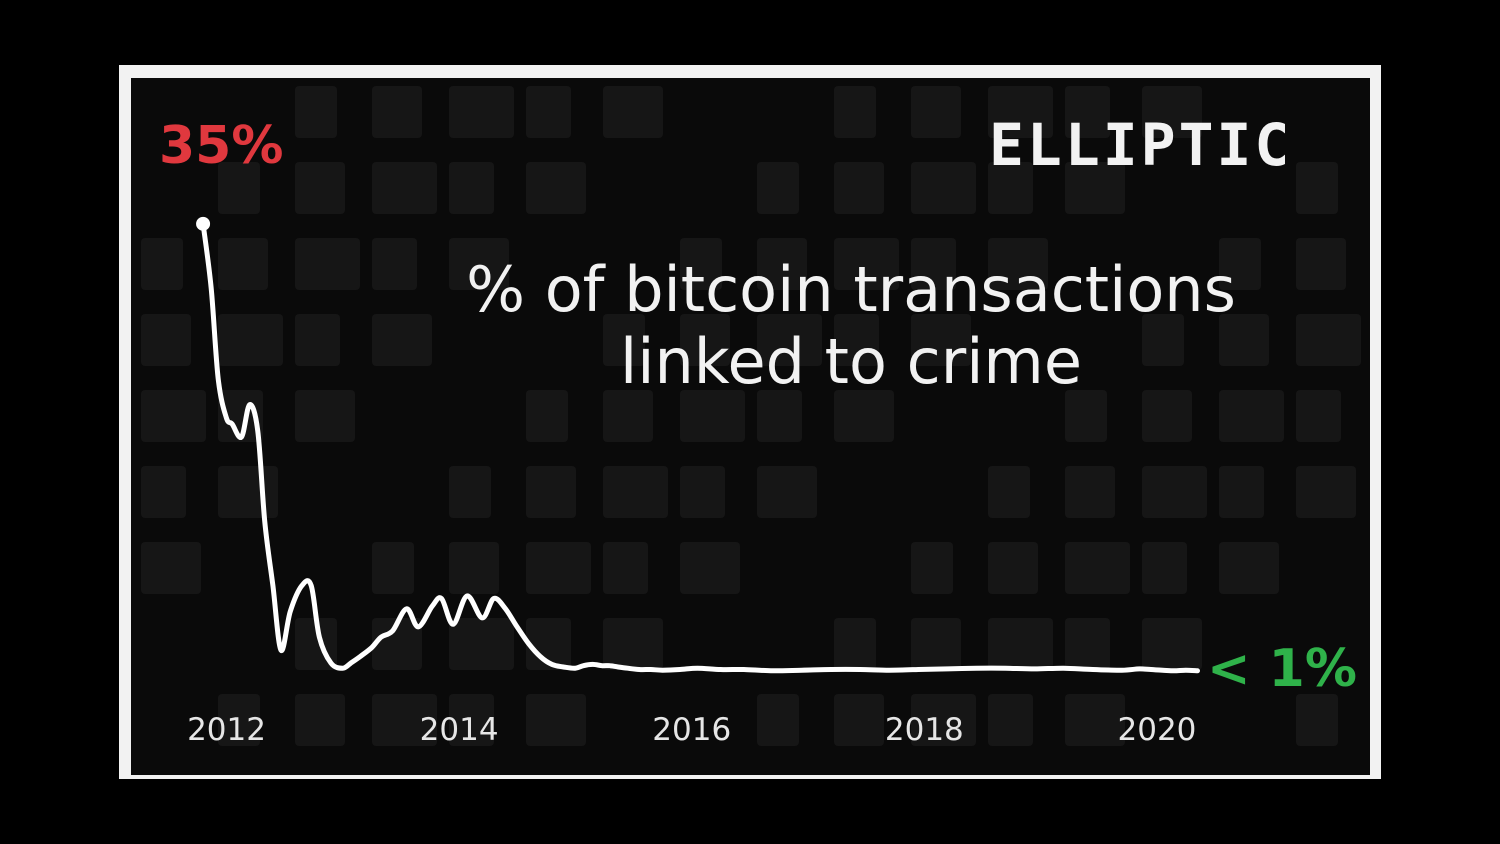 This screenshot has height=844, width=1500. Describe the element at coordinates (691, 730) in the screenshot. I see `x-axis-tick-labels: 2012 2014 2016 2018 2020` at that location.